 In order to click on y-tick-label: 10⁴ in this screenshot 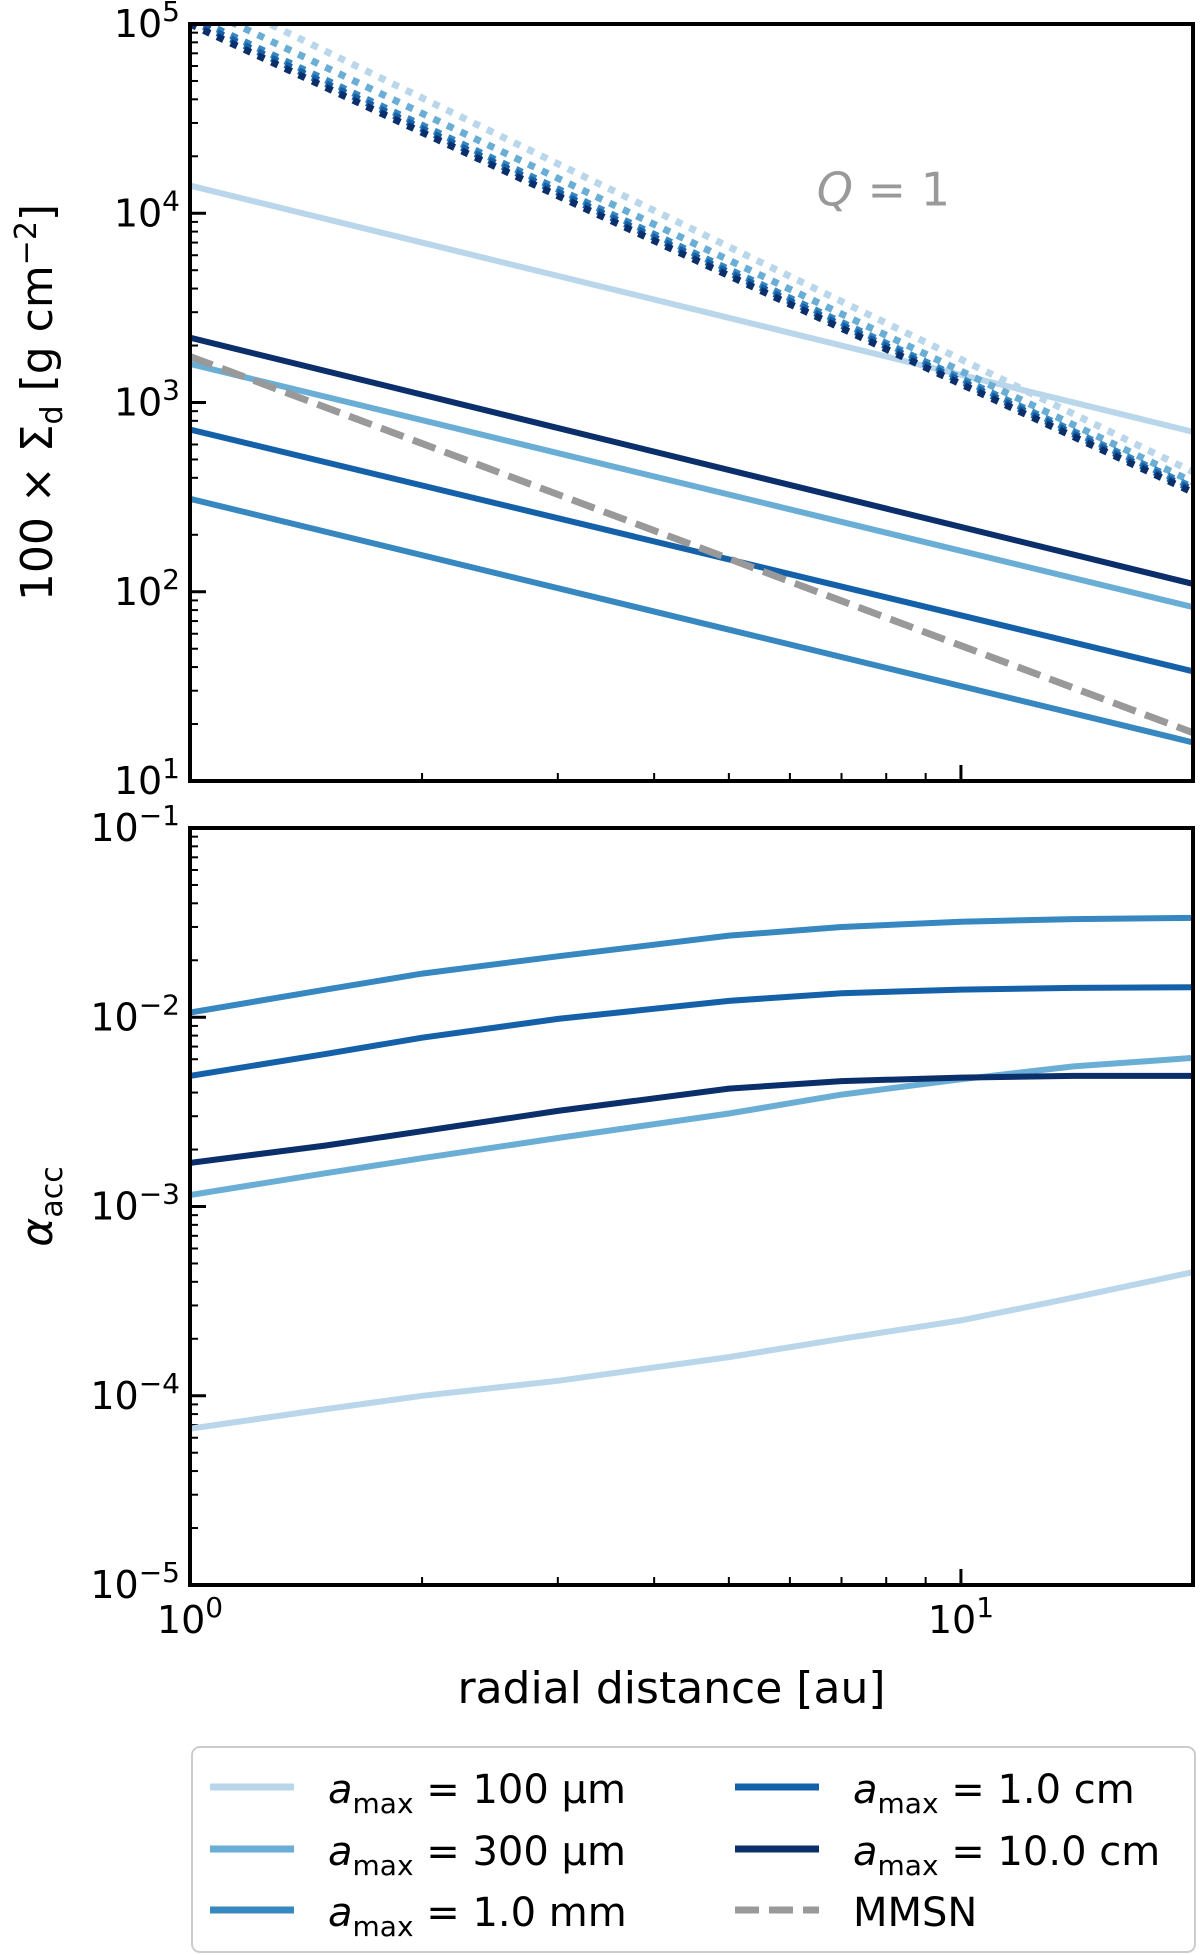, I will do `click(147, 209)`.